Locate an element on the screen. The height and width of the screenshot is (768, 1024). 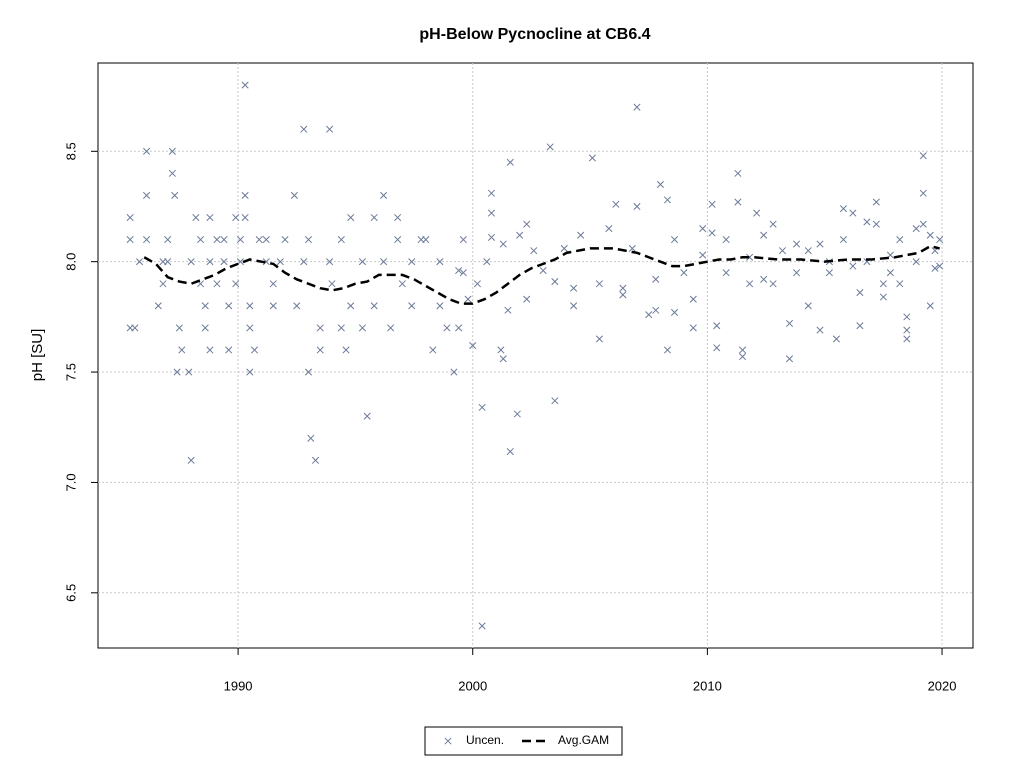
y-tick-label: 7.5 is located at coordinates (70, 372).